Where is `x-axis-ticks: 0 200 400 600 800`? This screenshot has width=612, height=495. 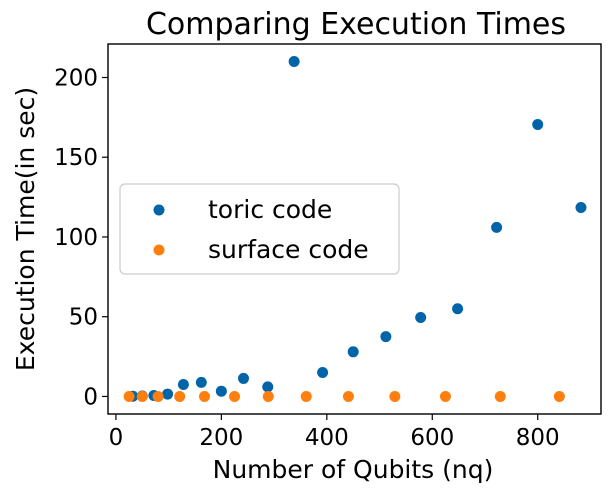
x-axis-ticks: 0 200 400 600 800 is located at coordinates (334, 432).